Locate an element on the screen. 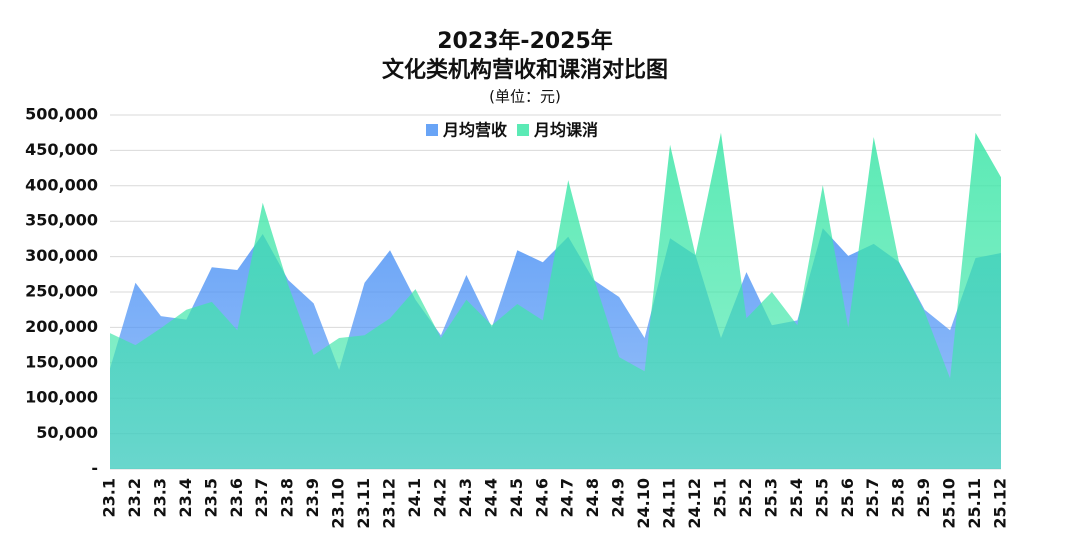 The width and height of the screenshot is (1080, 550). x-tick-label: 23.8 is located at coordinates (287, 497).